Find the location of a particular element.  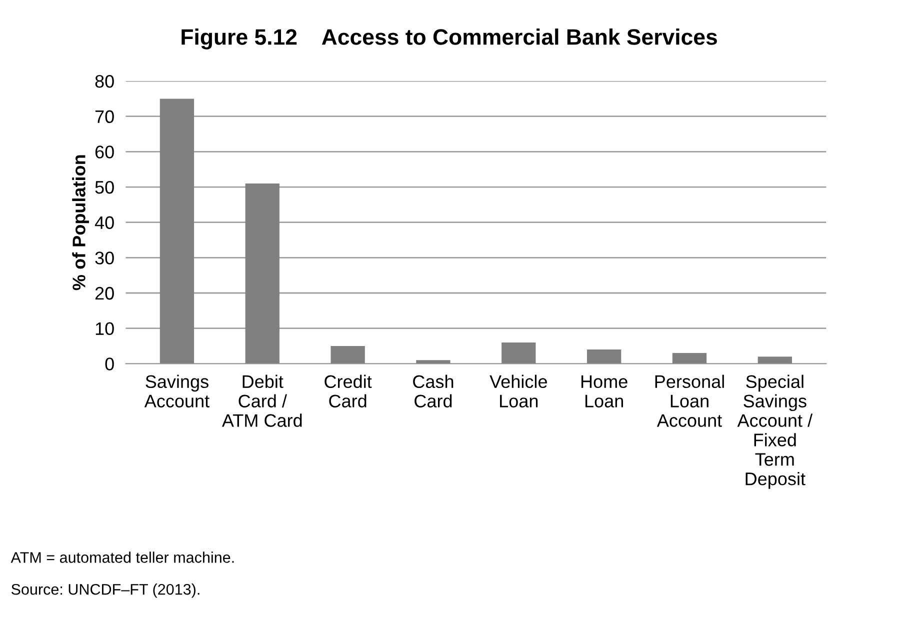

chart-title: Figure 5.12 Access to Commercial Bank Services is located at coordinates (449, 39).